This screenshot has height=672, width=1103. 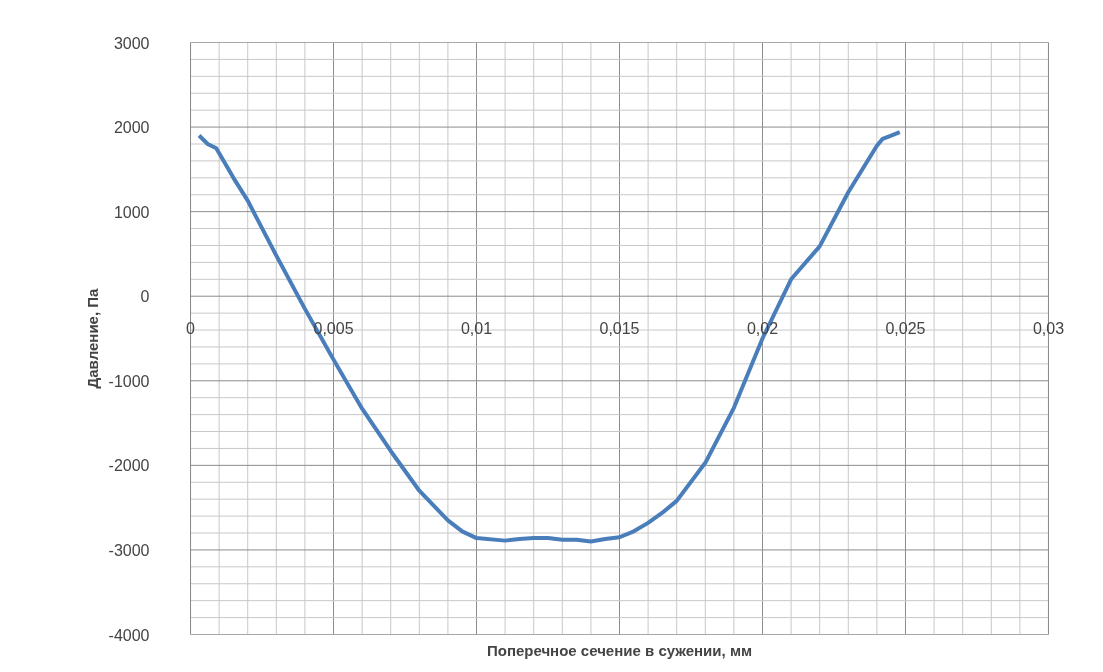 I want to click on y-tick-label: -3000, so click(x=129, y=550).